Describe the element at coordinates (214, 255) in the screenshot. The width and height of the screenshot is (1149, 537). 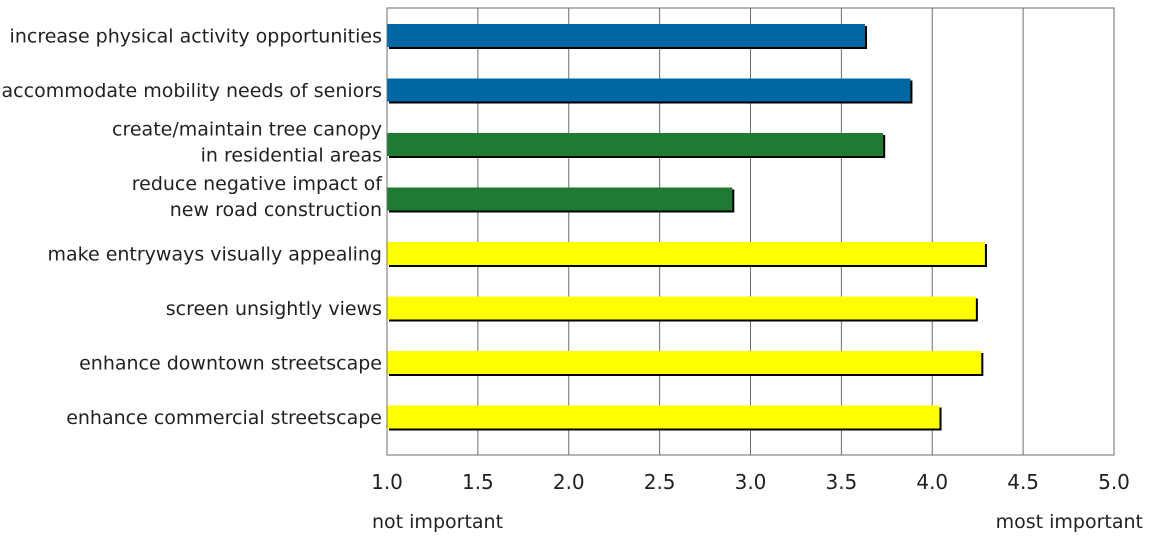
I see `category-label: make entryways visually appealing` at that location.